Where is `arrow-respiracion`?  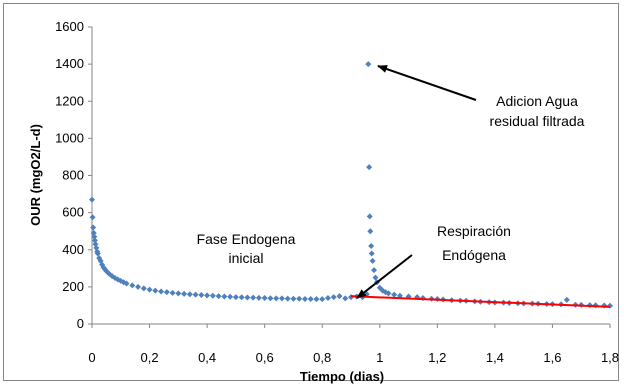 arrow-respiracion is located at coordinates (384, 276).